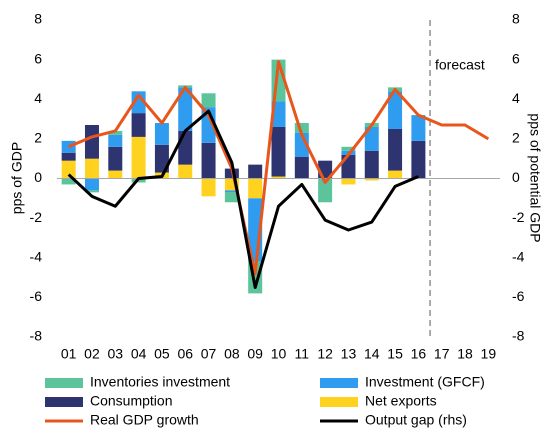 The width and height of the screenshot is (545, 435). Describe the element at coordinates (36, 336) in the screenshot. I see `y-tick-label: -8` at that location.